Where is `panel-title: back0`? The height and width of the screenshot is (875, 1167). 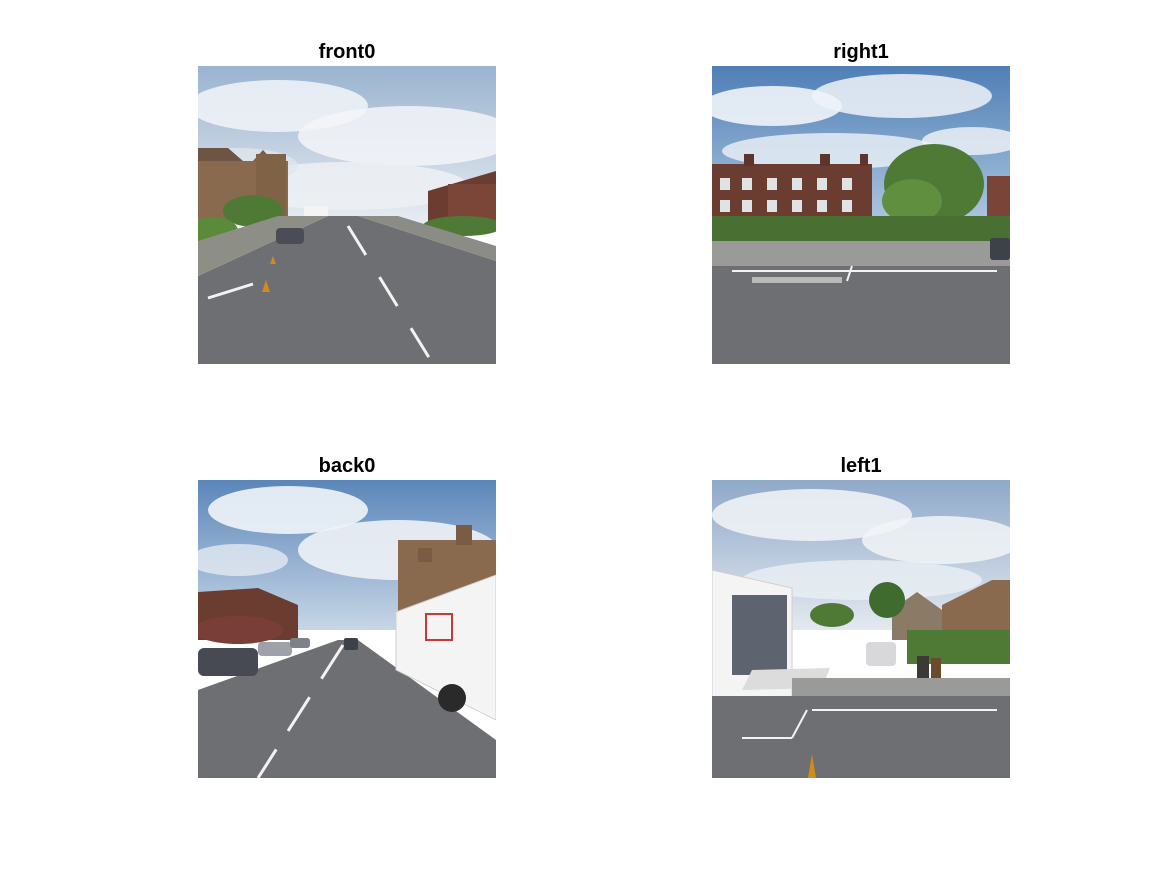
panel-title: back0 is located at coordinates (347, 466).